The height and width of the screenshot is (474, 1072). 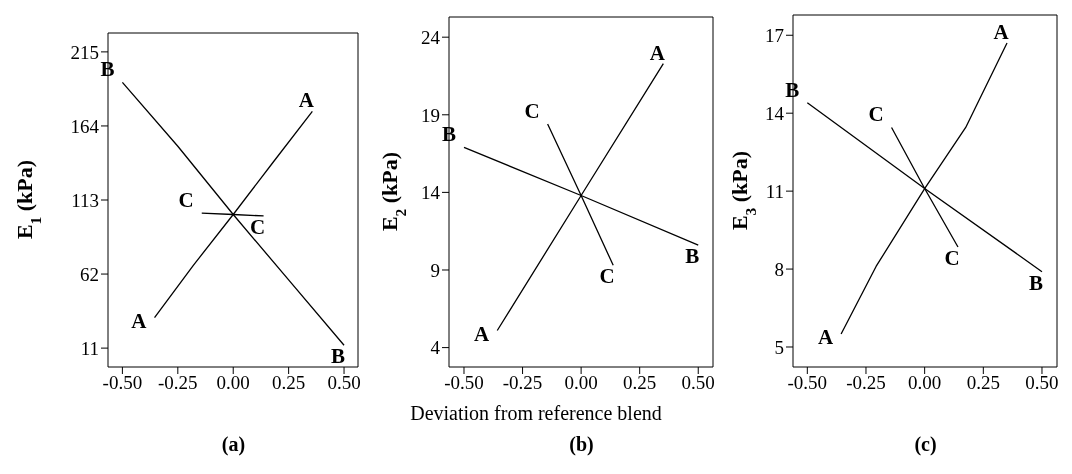 What do you see at coordinates (779, 269) in the screenshot?
I see `y-tick-label: 8` at bounding box center [779, 269].